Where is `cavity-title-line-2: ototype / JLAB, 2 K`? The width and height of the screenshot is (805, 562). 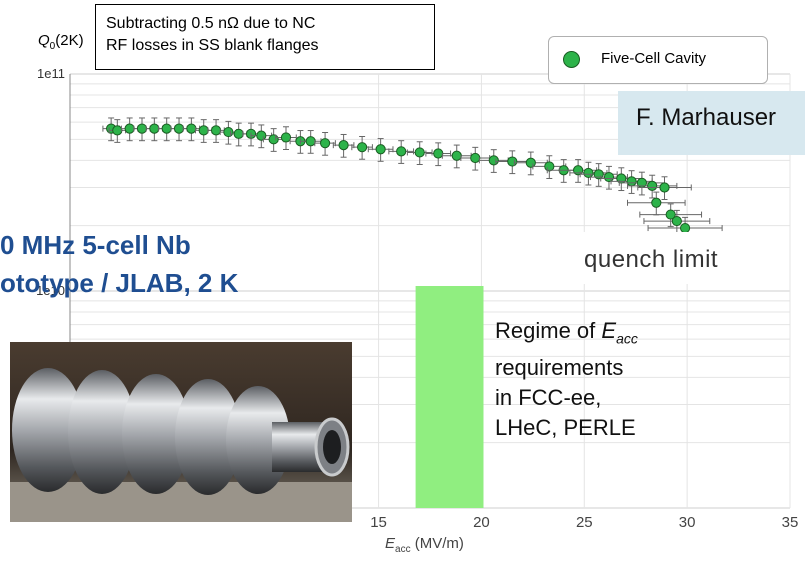
cavity-title-line-2: ototype / JLAB, 2 K is located at coordinates (119, 283).